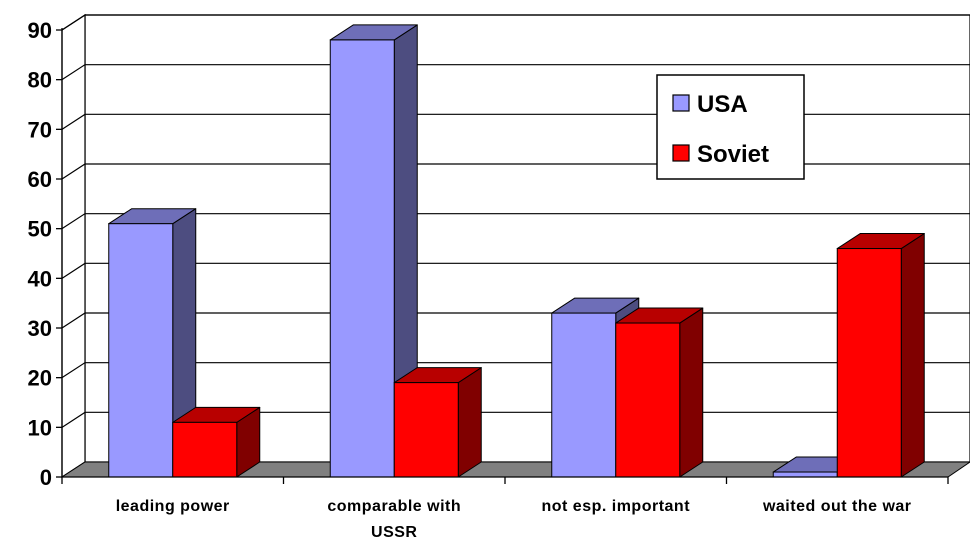 This screenshot has height=542, width=970. Describe the element at coordinates (40, 278) in the screenshot. I see `y-tick-label: 40` at that location.